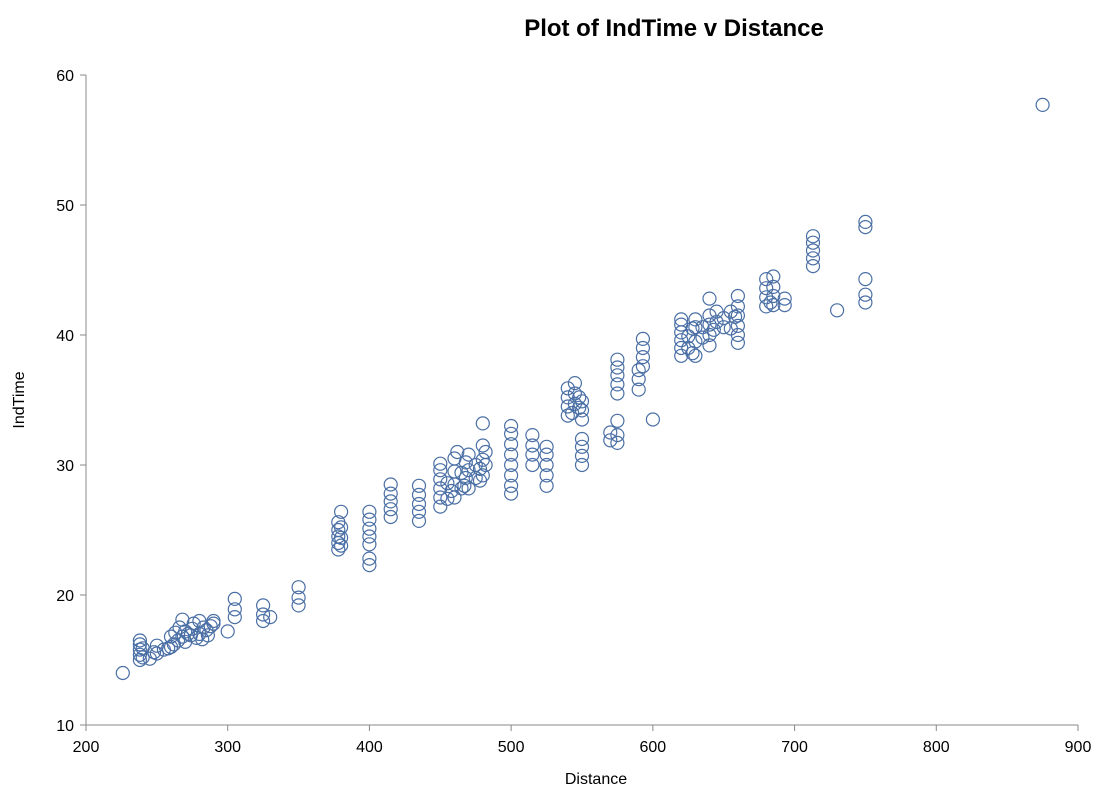 The width and height of the screenshot is (1099, 798). I want to click on x-axis-label: Distance, so click(596, 779).